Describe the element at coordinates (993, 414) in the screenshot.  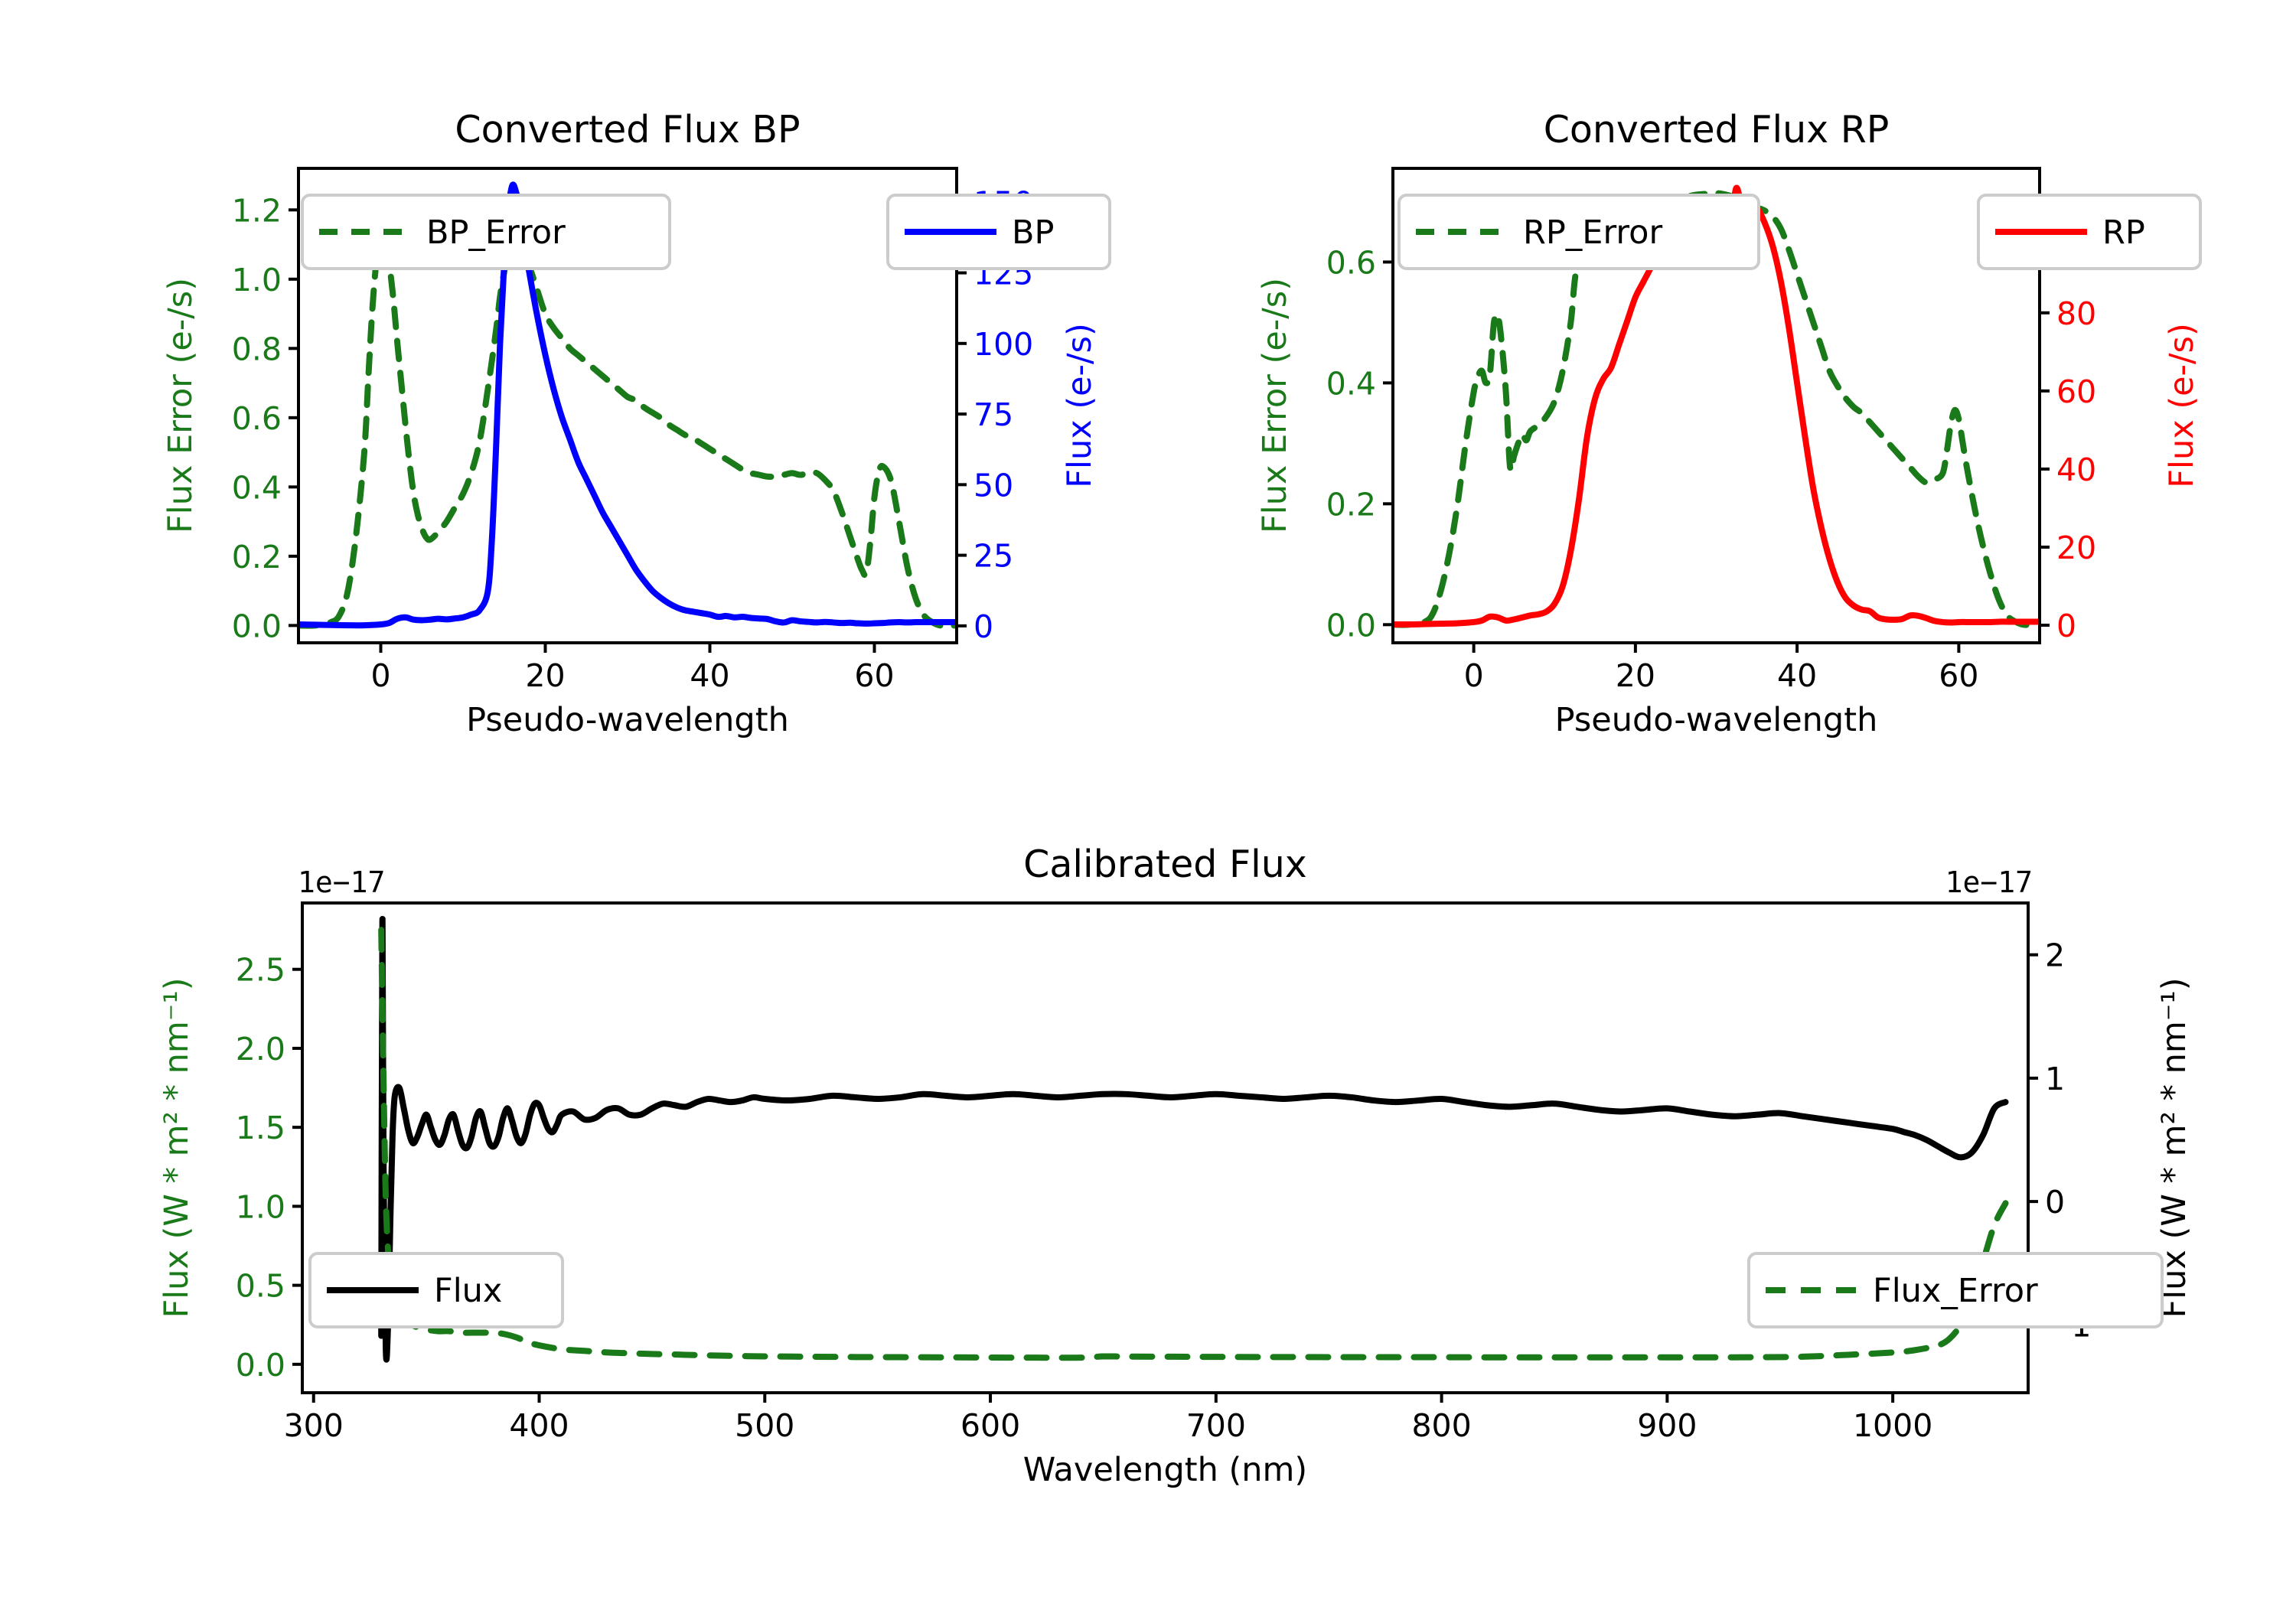
I see `y-tick-label-right: 75` at that location.